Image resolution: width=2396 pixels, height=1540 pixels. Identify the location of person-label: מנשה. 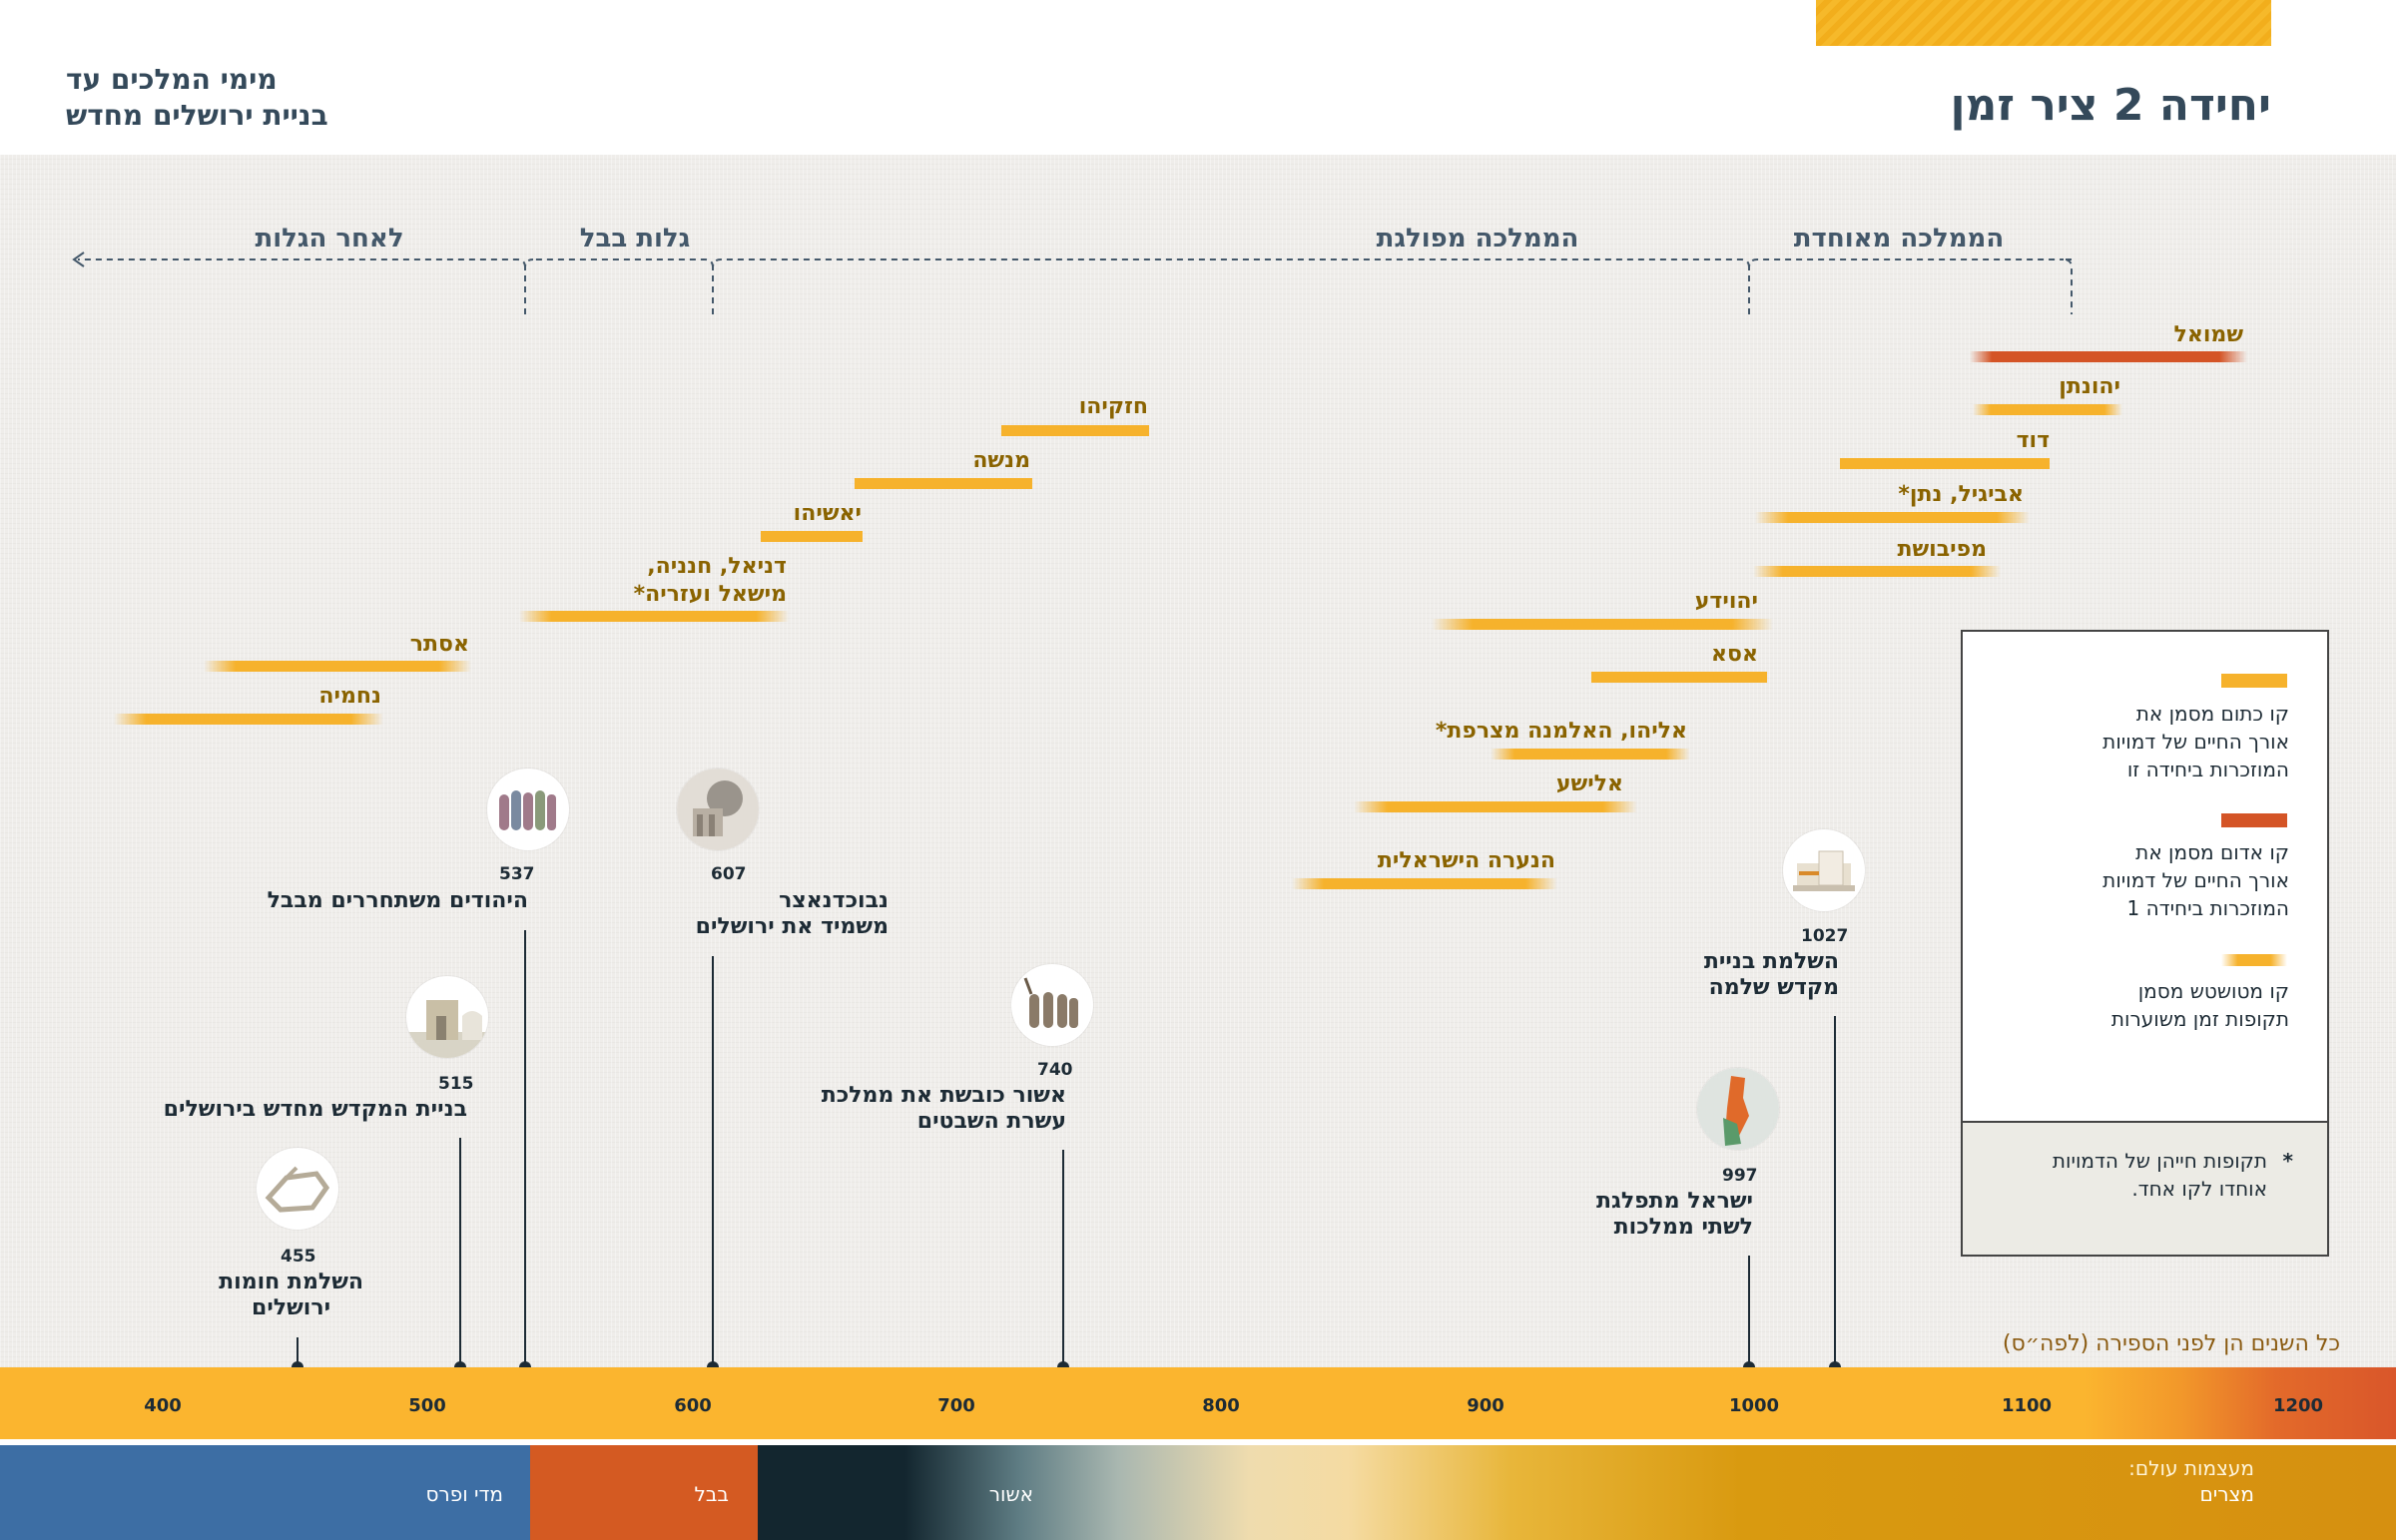
(1001, 460).